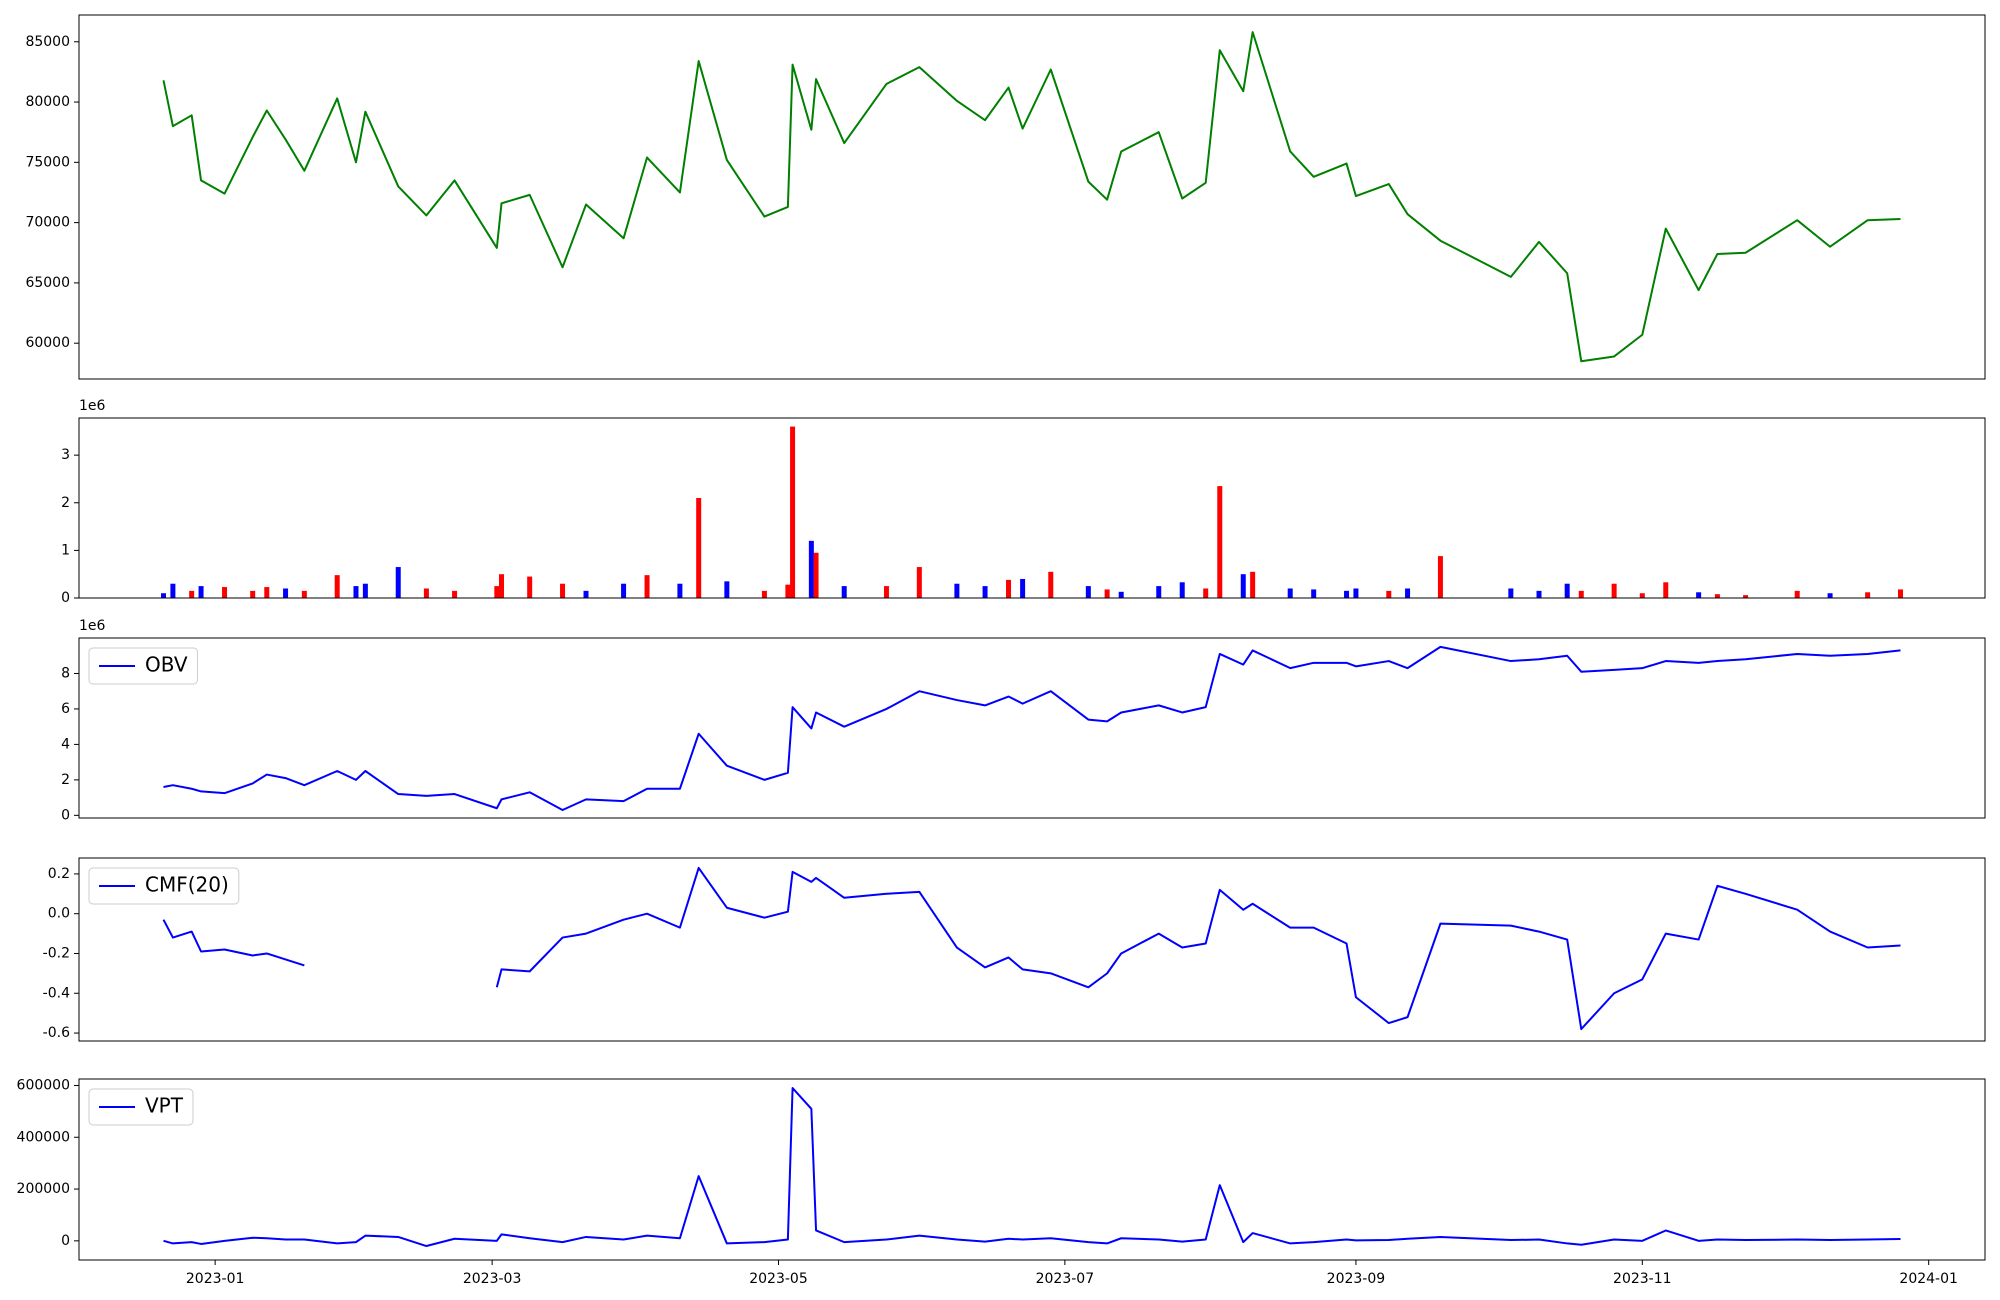 The width and height of the screenshot is (2000, 1300). What do you see at coordinates (43, 1137) in the screenshot?
I see `y-tick-label: 400000` at bounding box center [43, 1137].